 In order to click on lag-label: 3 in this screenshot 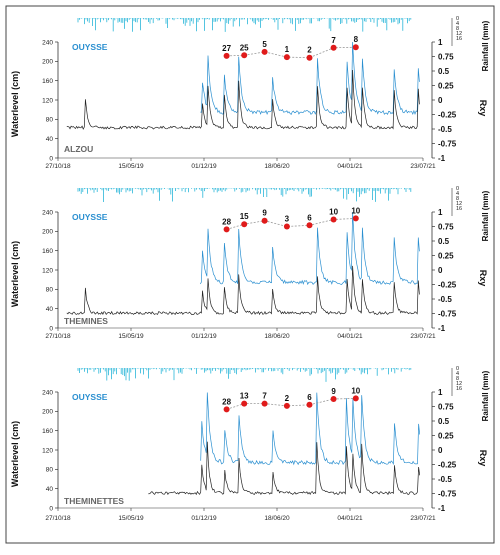, I will do `click(287, 219)`.